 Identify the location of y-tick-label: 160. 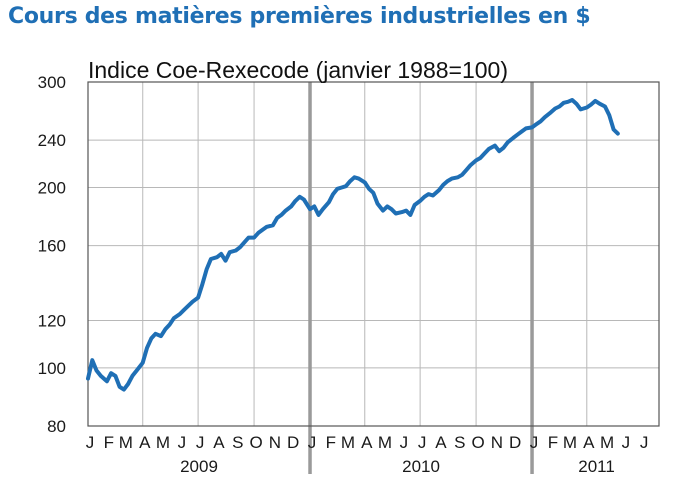
(52, 246).